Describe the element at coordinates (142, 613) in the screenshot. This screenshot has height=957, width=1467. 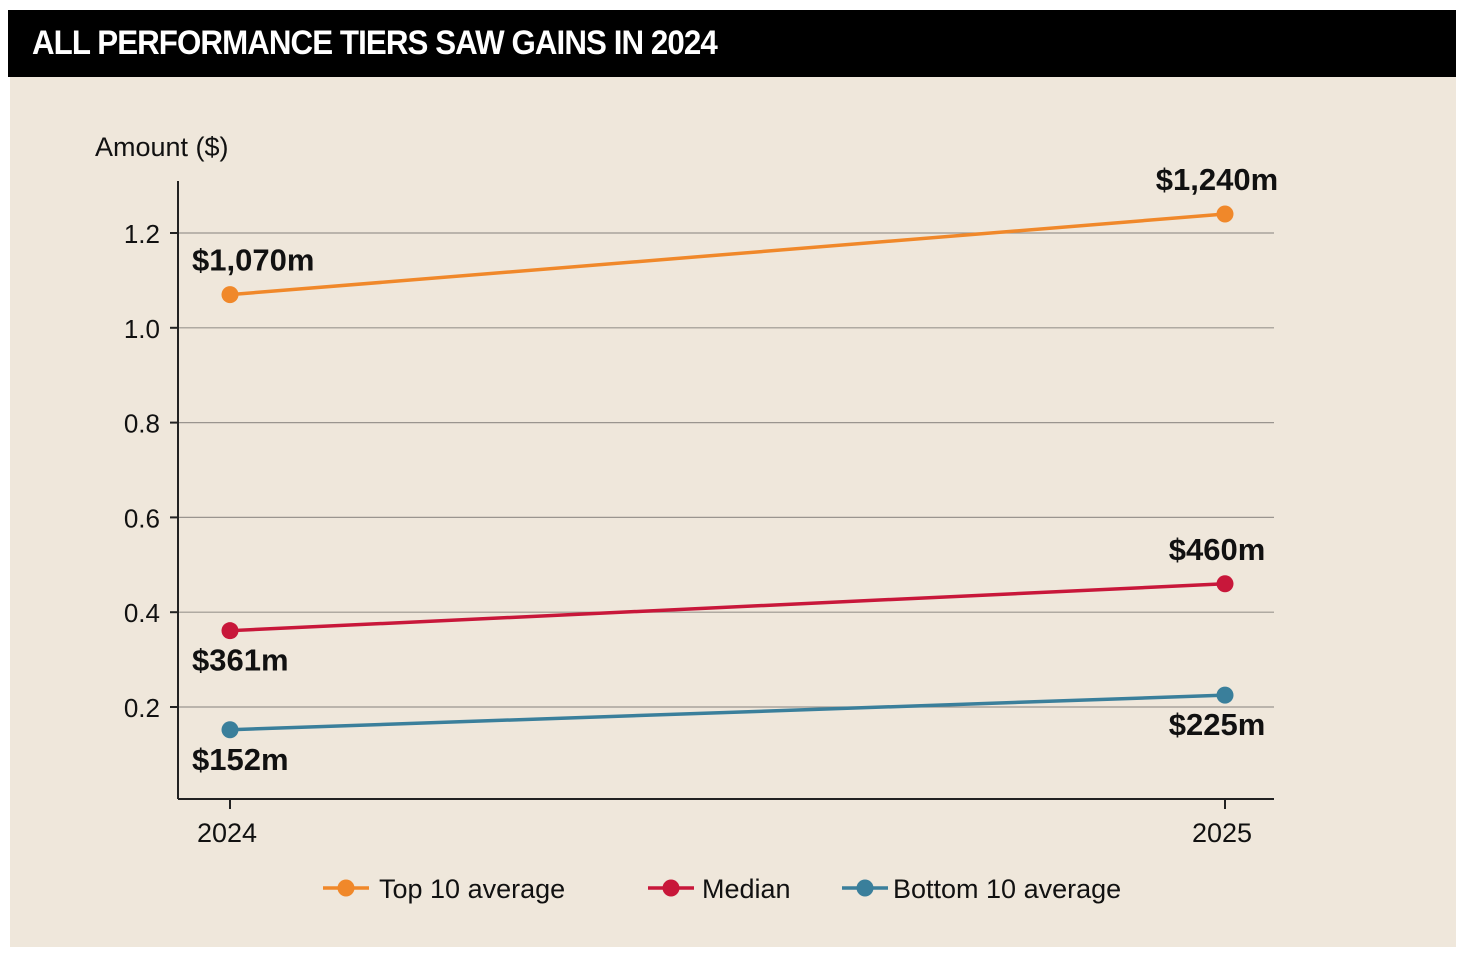
I see `y-tick-label: 0.4` at that location.